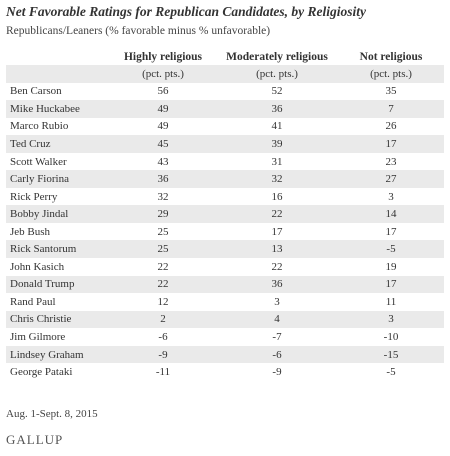 The image size is (450, 456). I want to click on value-cell-highly-religious: -9, so click(163, 354).